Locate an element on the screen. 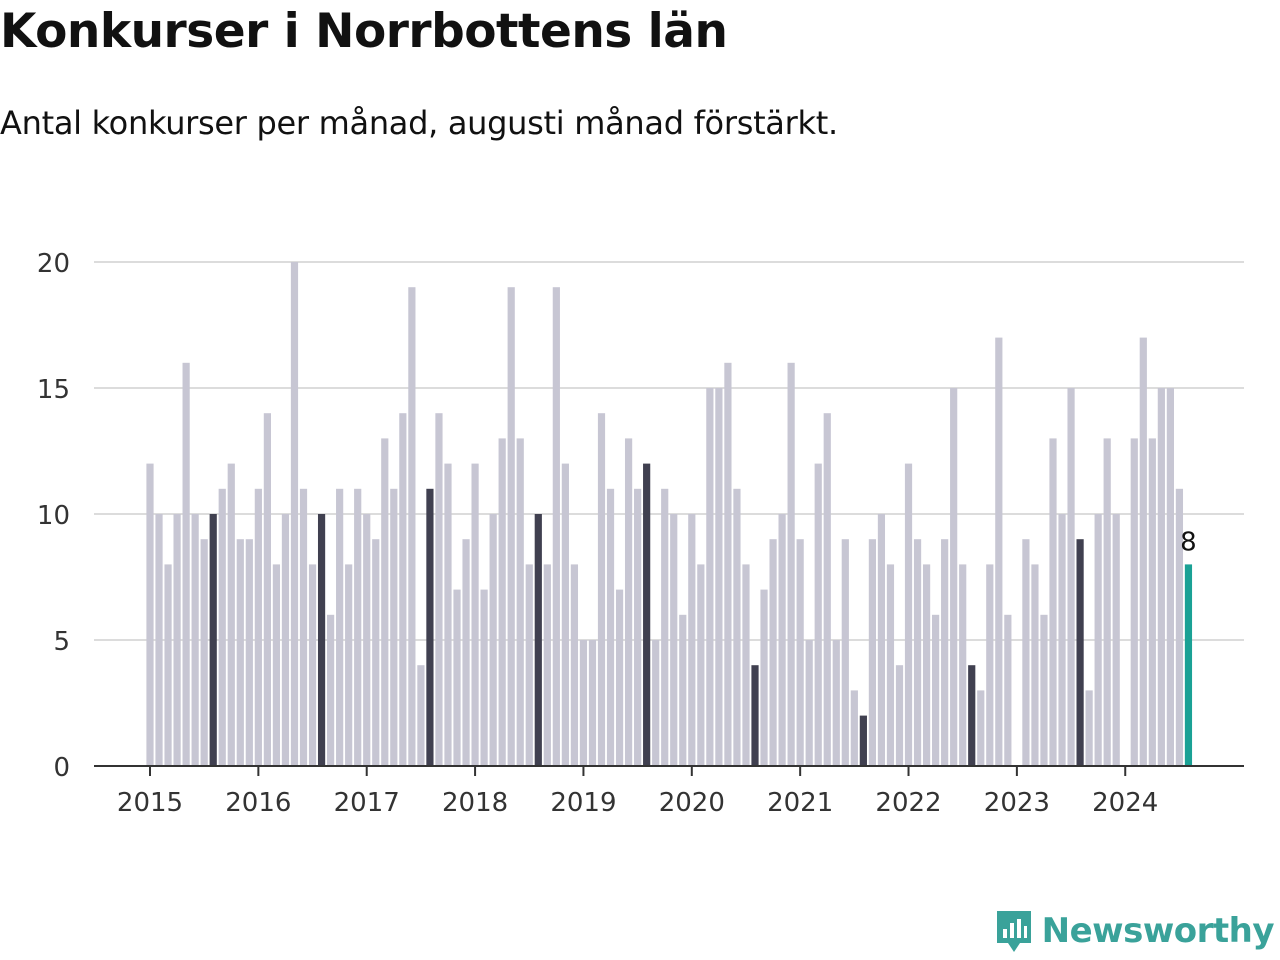  x-tick-label: 2017 is located at coordinates (367, 803).